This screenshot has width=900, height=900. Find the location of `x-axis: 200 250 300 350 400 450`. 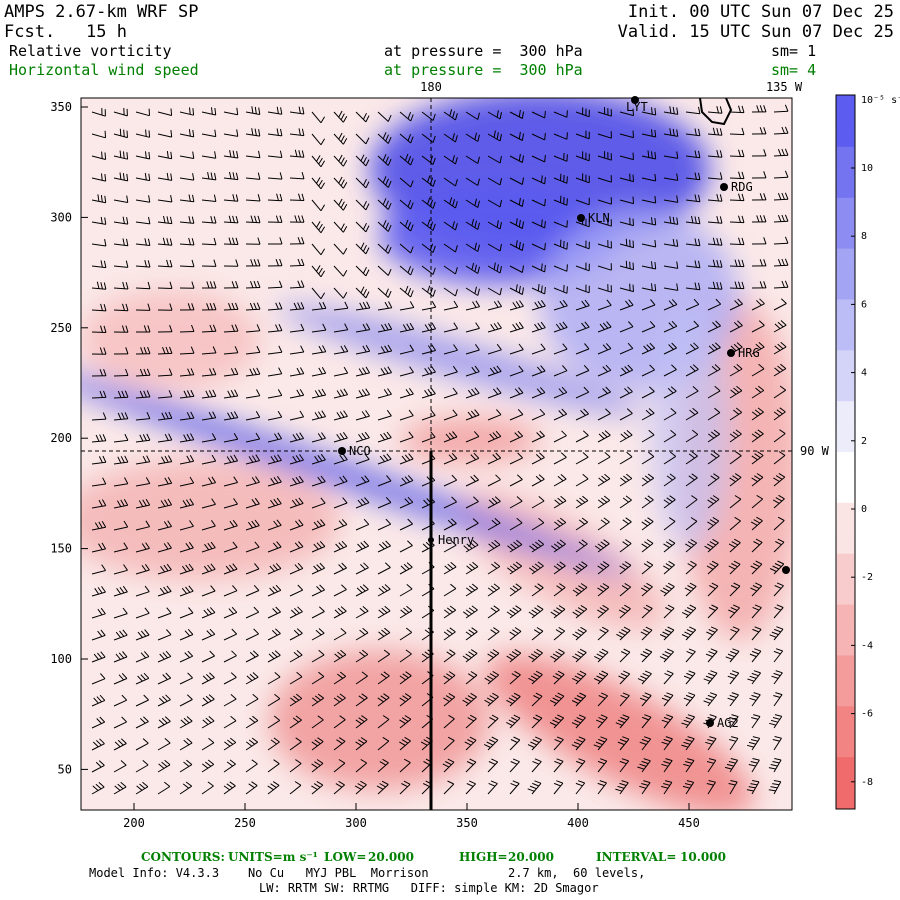

x-axis: 200 250 300 350 400 450 is located at coordinates (411, 816).